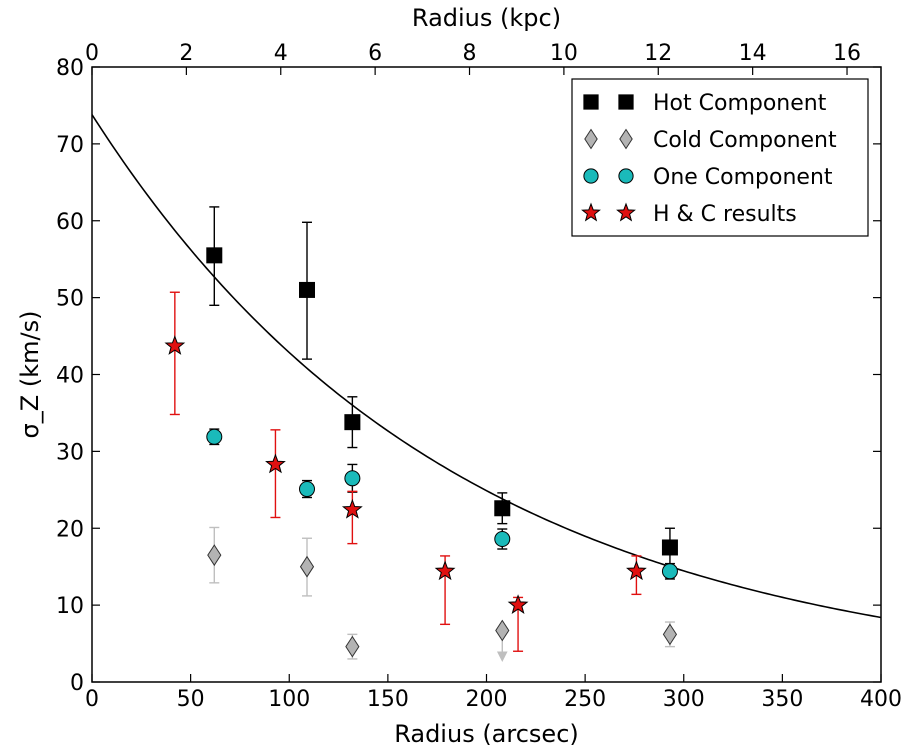  What do you see at coordinates (70, 452) in the screenshot?
I see `y-tick-label: 30` at bounding box center [70, 452].